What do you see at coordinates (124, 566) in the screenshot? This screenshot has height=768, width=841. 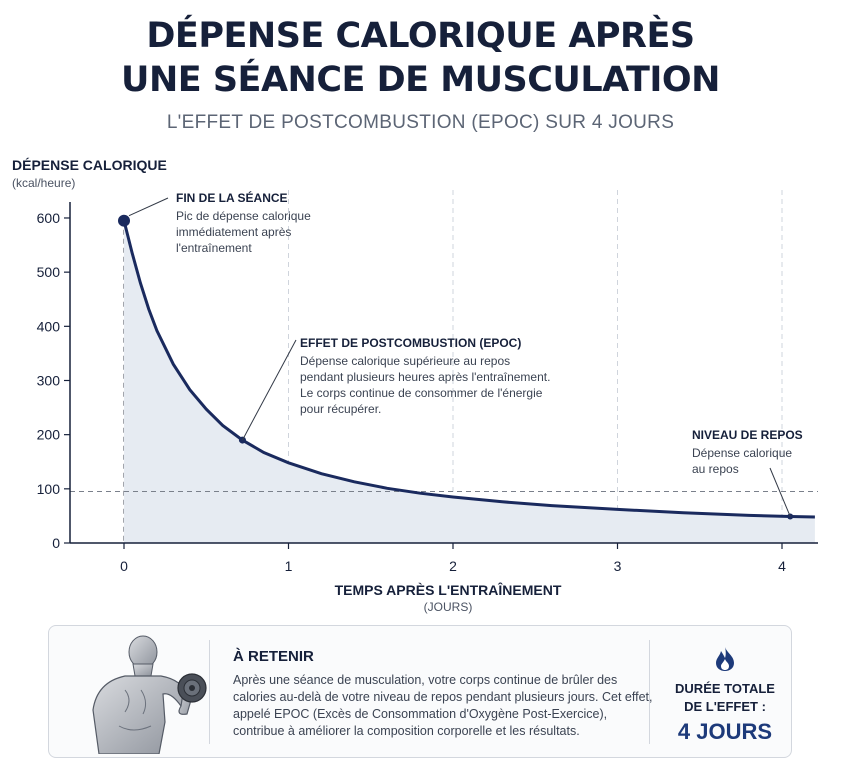 I see `x-tick-label: 0` at bounding box center [124, 566].